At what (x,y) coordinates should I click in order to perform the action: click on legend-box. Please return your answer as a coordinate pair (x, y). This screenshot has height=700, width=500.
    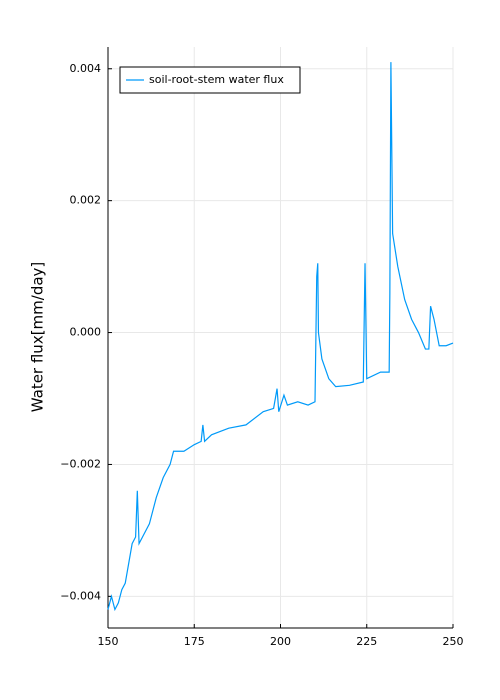
    Looking at the image, I should click on (210, 80).